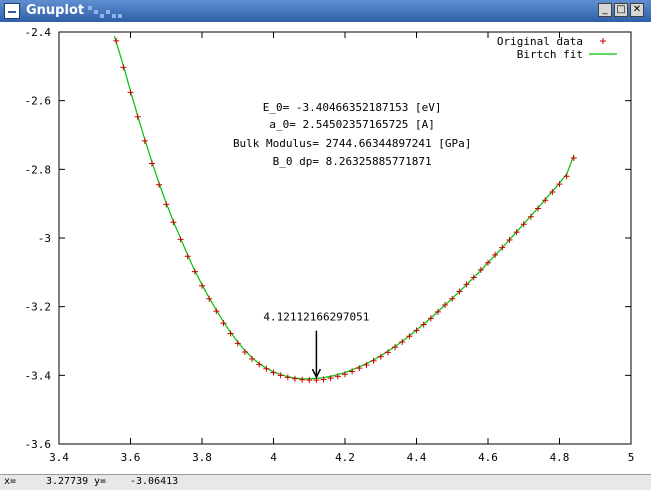  Describe the element at coordinates (316, 316) in the screenshot. I see `annotation-label: 4.12112166297051` at that location.